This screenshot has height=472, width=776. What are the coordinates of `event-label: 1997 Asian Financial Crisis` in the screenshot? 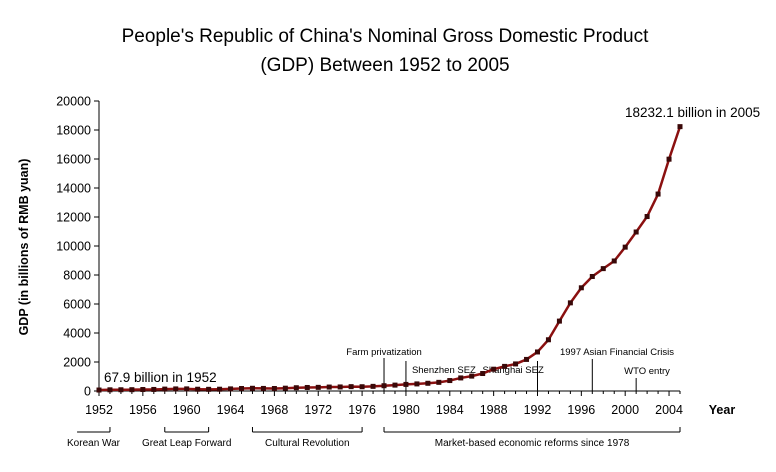 It's located at (617, 352).